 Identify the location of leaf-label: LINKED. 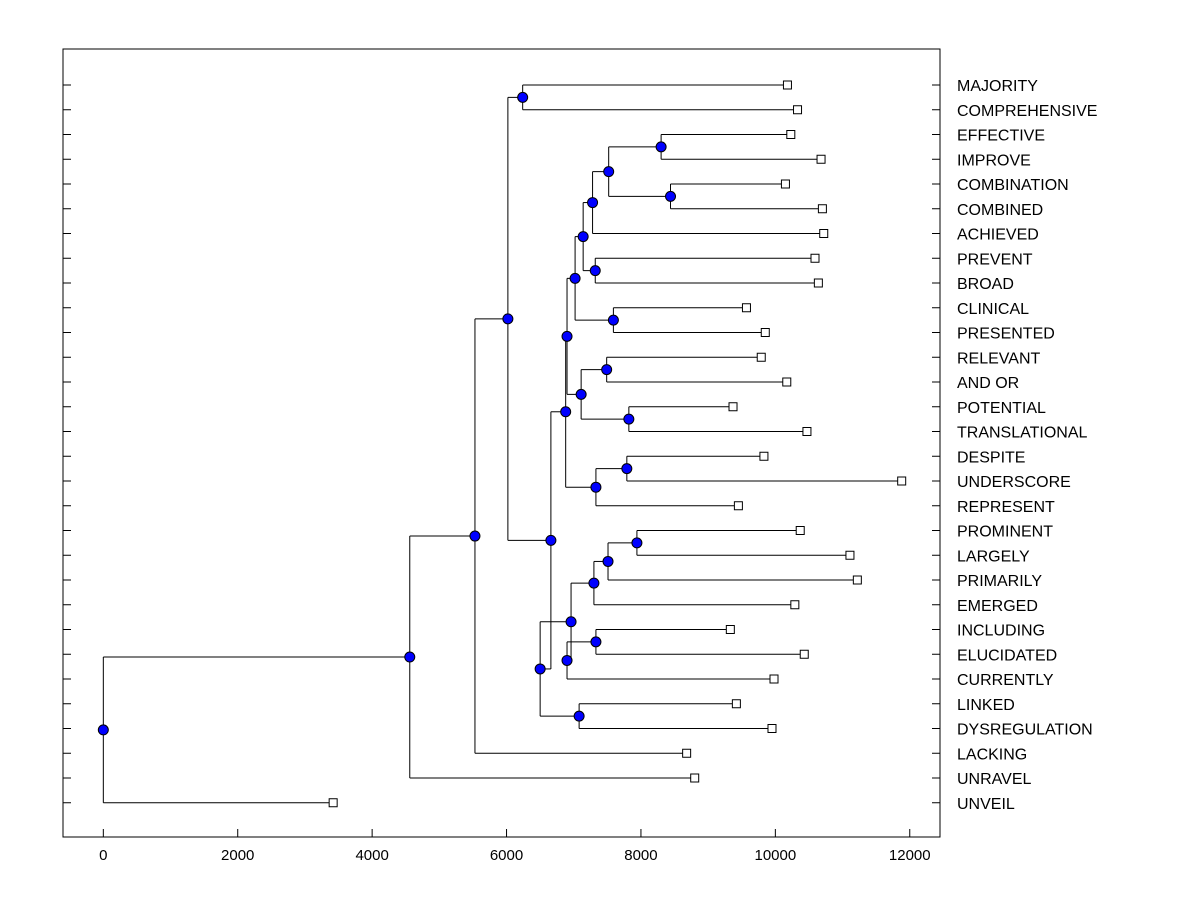
(986, 705).